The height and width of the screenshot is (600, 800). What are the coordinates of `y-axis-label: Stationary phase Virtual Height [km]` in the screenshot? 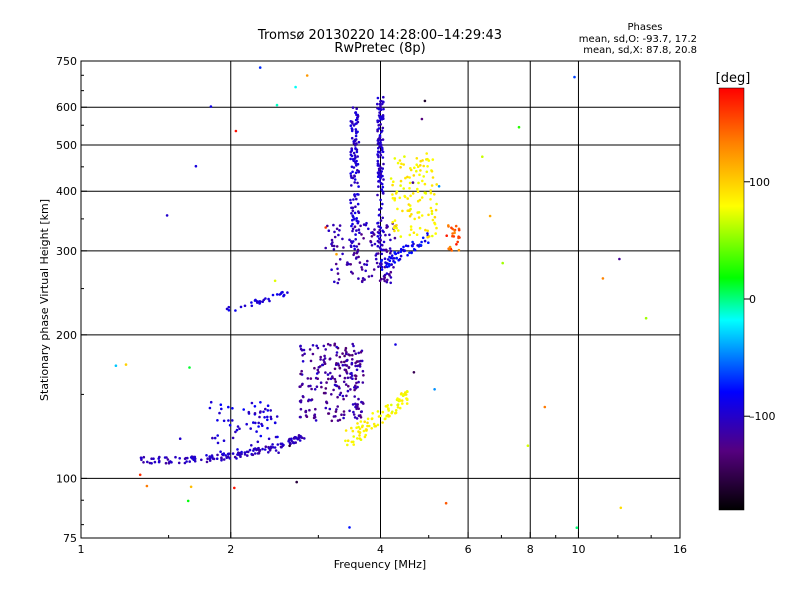 It's located at (44, 300).